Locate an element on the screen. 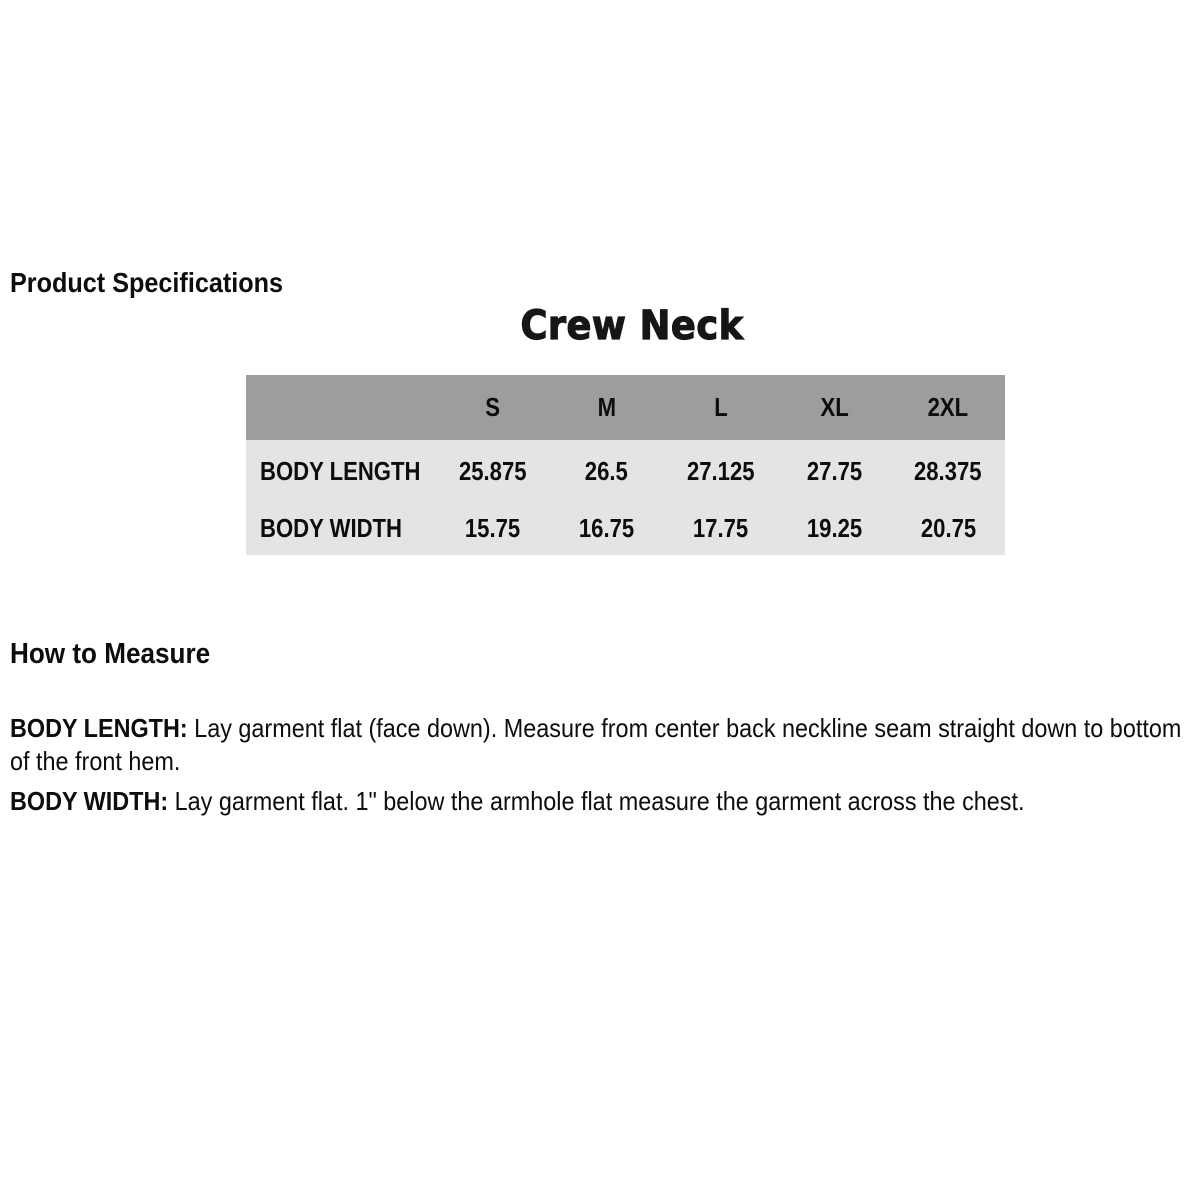 The width and height of the screenshot is (1200, 1200). cell-value: 16.75 is located at coordinates (607, 528).